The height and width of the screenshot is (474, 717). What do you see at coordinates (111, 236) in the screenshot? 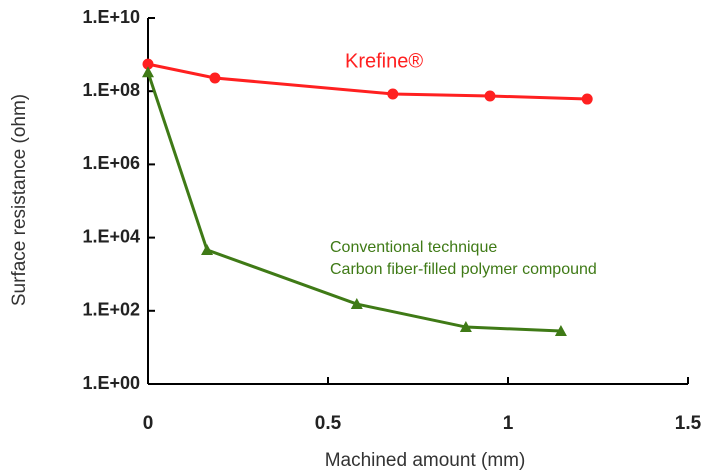
I see `y-tick-label: 1.E+04` at bounding box center [111, 236].